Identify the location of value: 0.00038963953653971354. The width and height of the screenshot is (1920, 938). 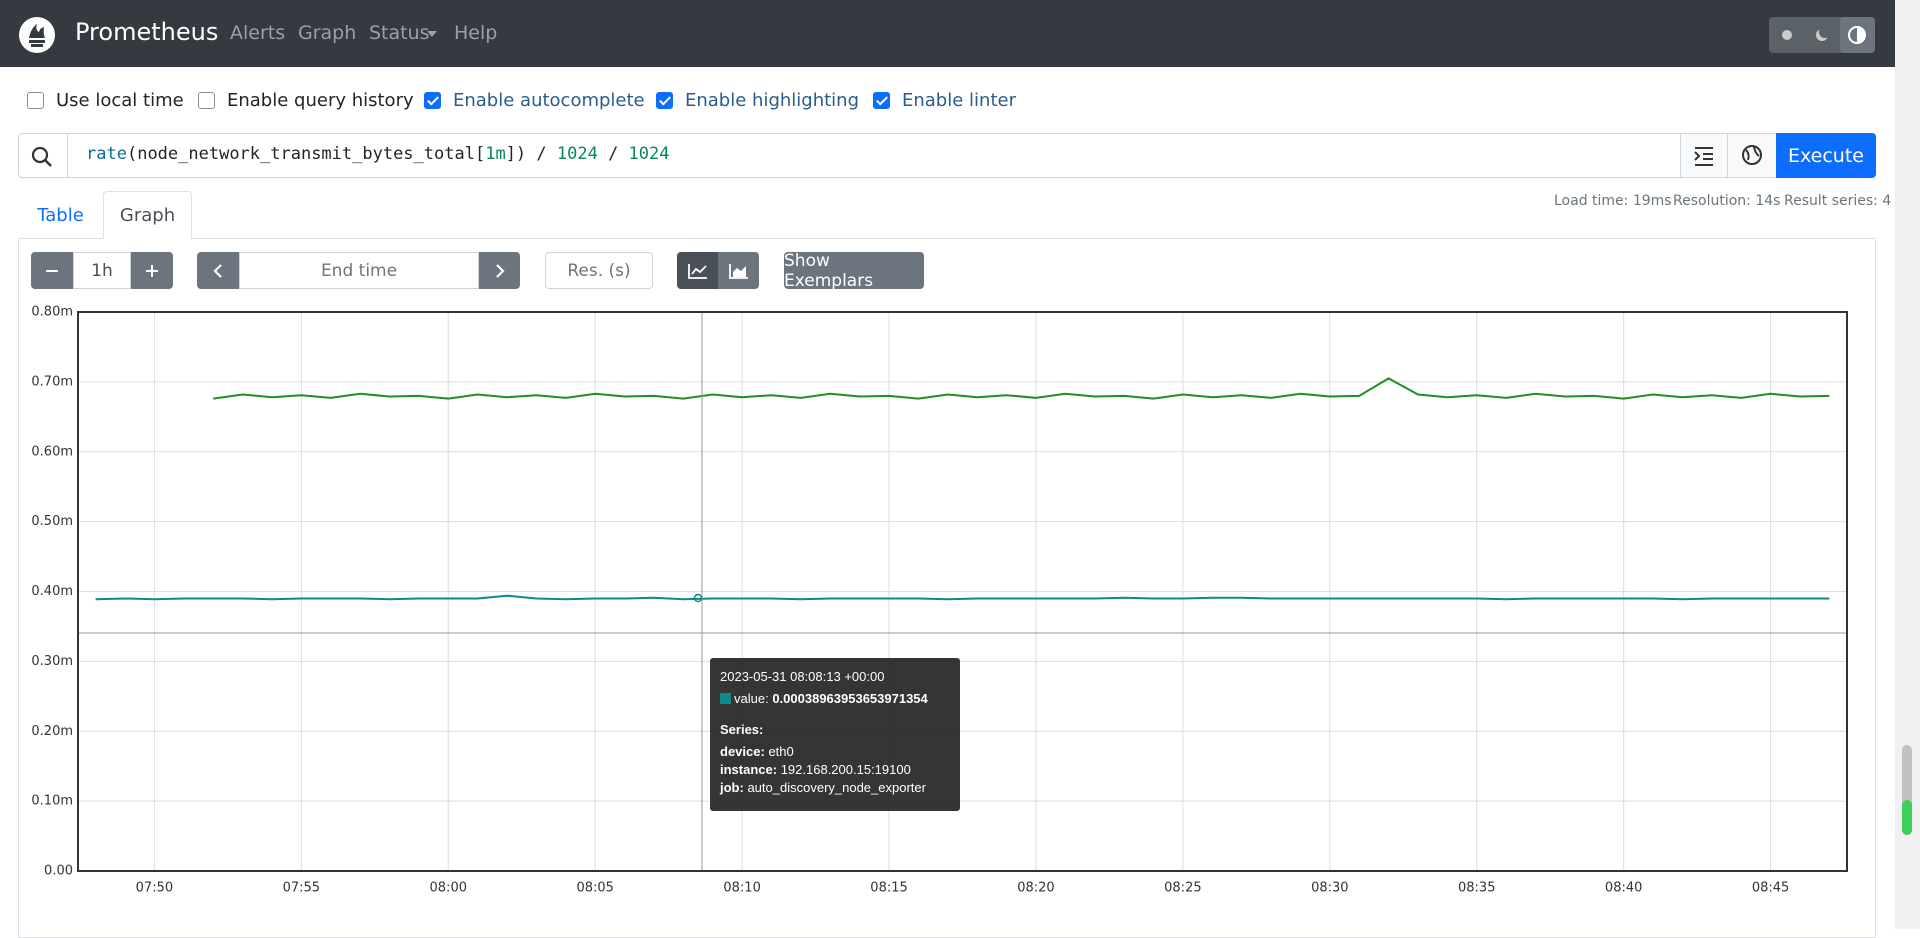
(850, 698).